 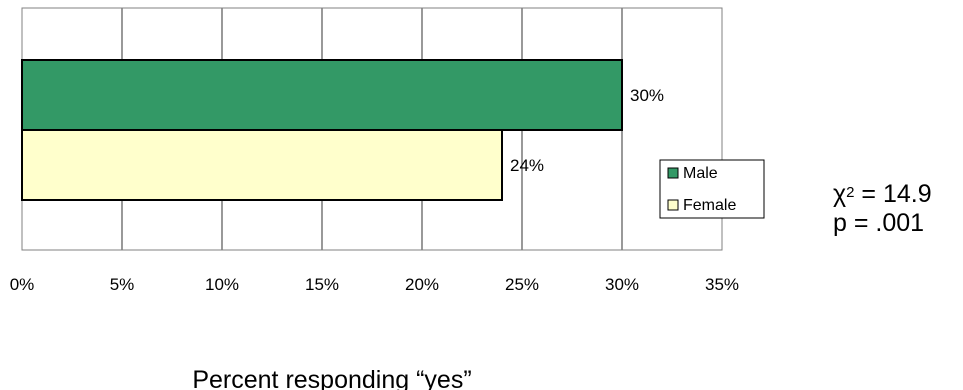 What do you see at coordinates (527, 165) in the screenshot?
I see `data-label-female: 24%` at bounding box center [527, 165].